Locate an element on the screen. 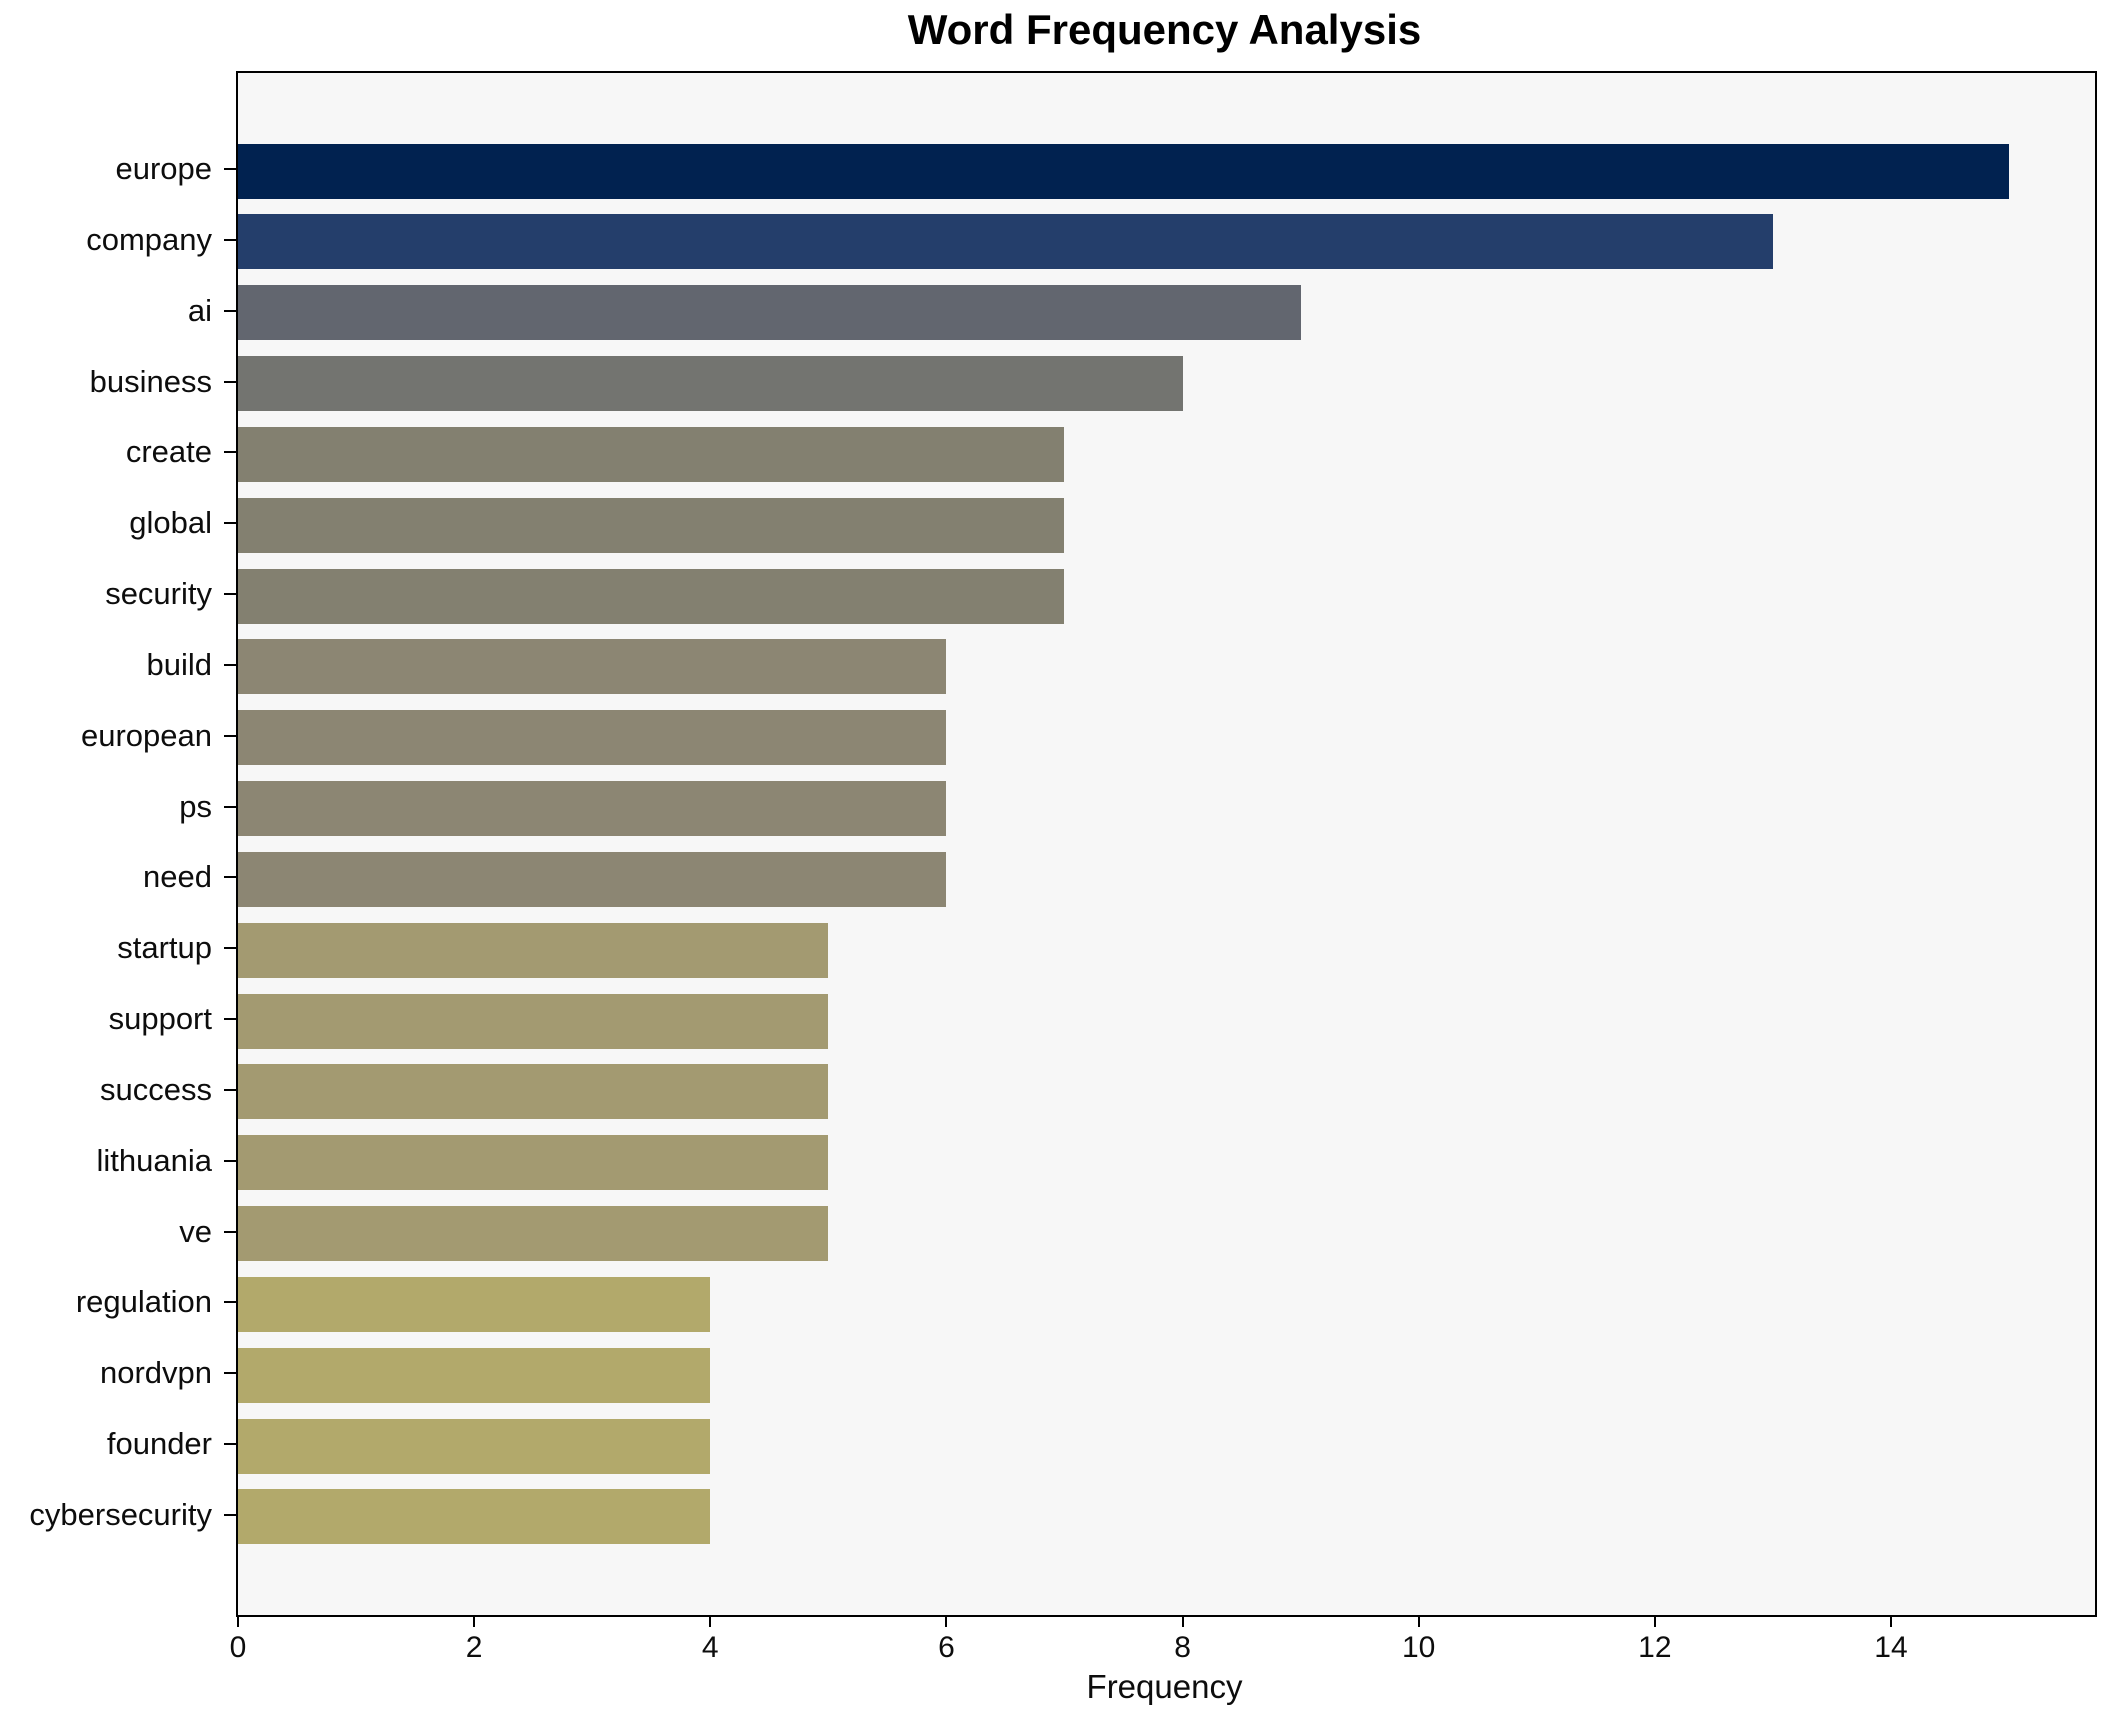 The image size is (2115, 1722). bar-ai is located at coordinates (769, 313).